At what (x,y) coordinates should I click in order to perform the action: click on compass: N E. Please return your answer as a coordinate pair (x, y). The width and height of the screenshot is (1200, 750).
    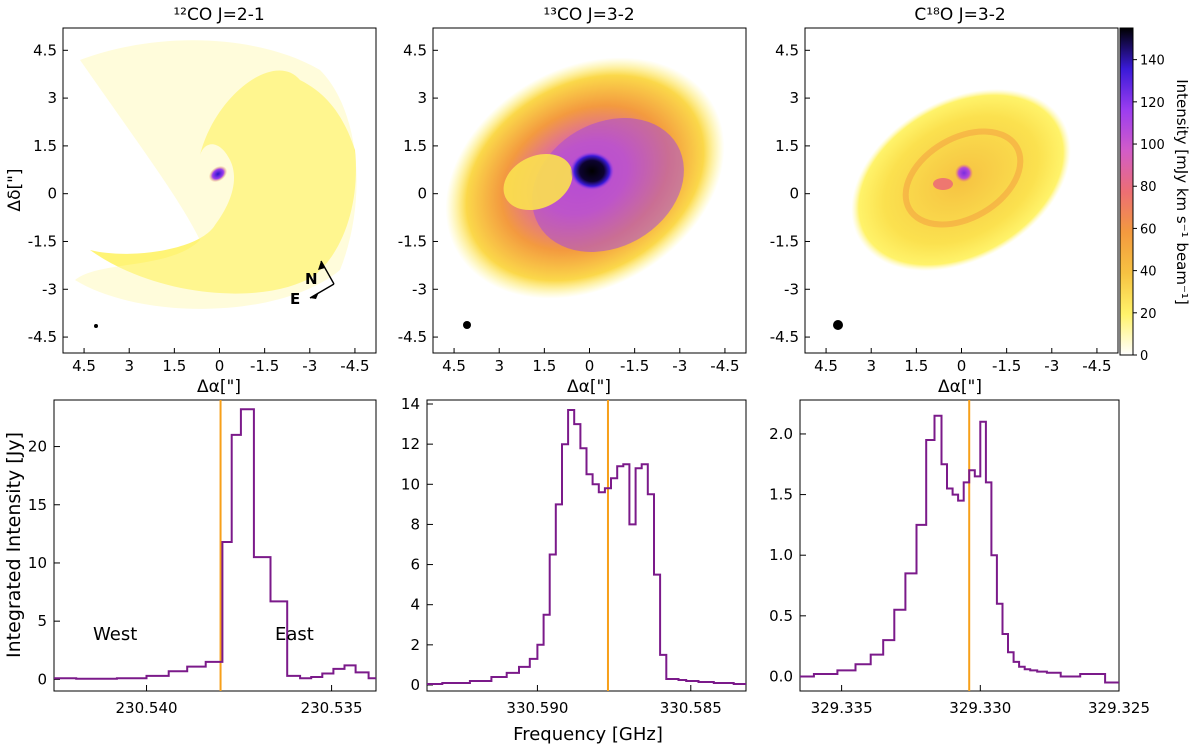
    Looking at the image, I should click on (312, 284).